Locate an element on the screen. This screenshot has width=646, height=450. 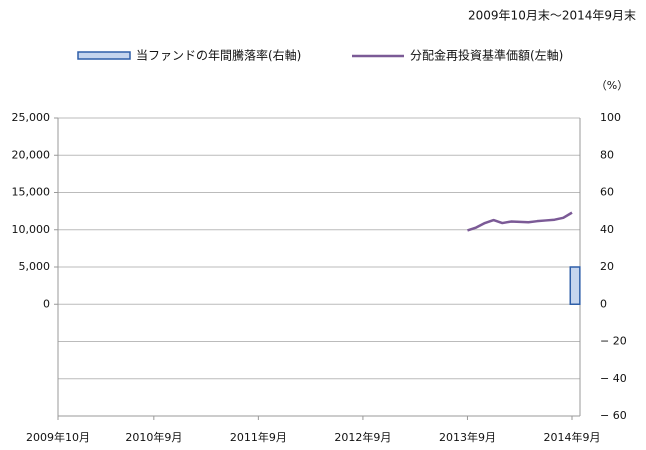
line is located at coordinates (520, 221).